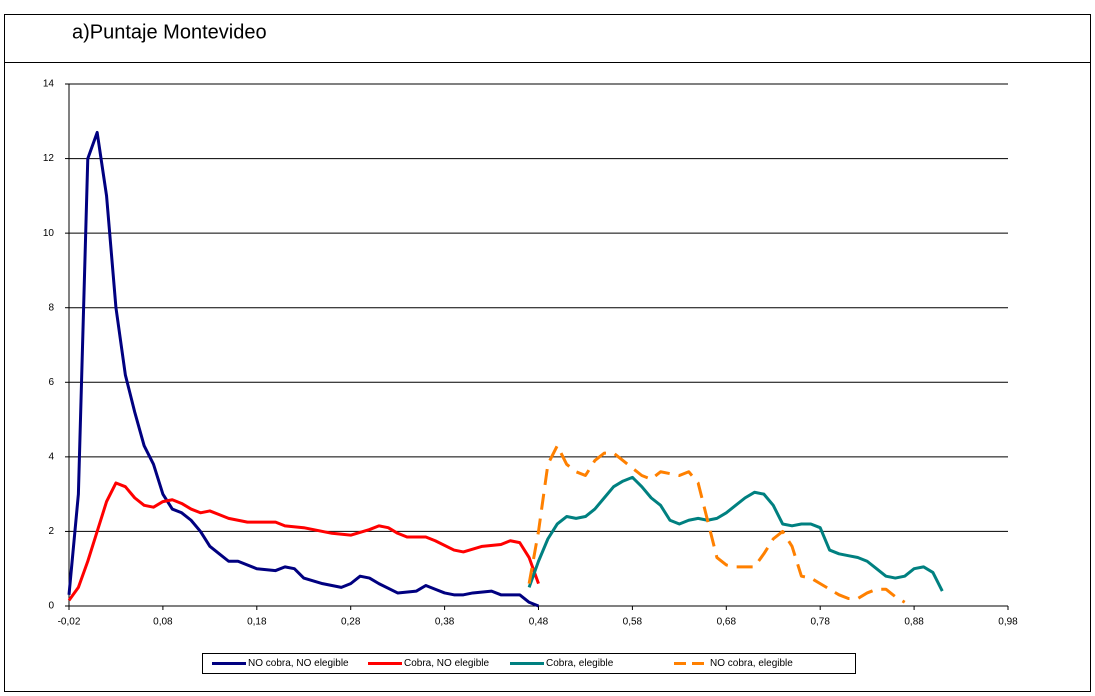 This screenshot has height=696, width=1095. Describe the element at coordinates (1008, 622) in the screenshot. I see `x-tick-label: 0,98` at that location.